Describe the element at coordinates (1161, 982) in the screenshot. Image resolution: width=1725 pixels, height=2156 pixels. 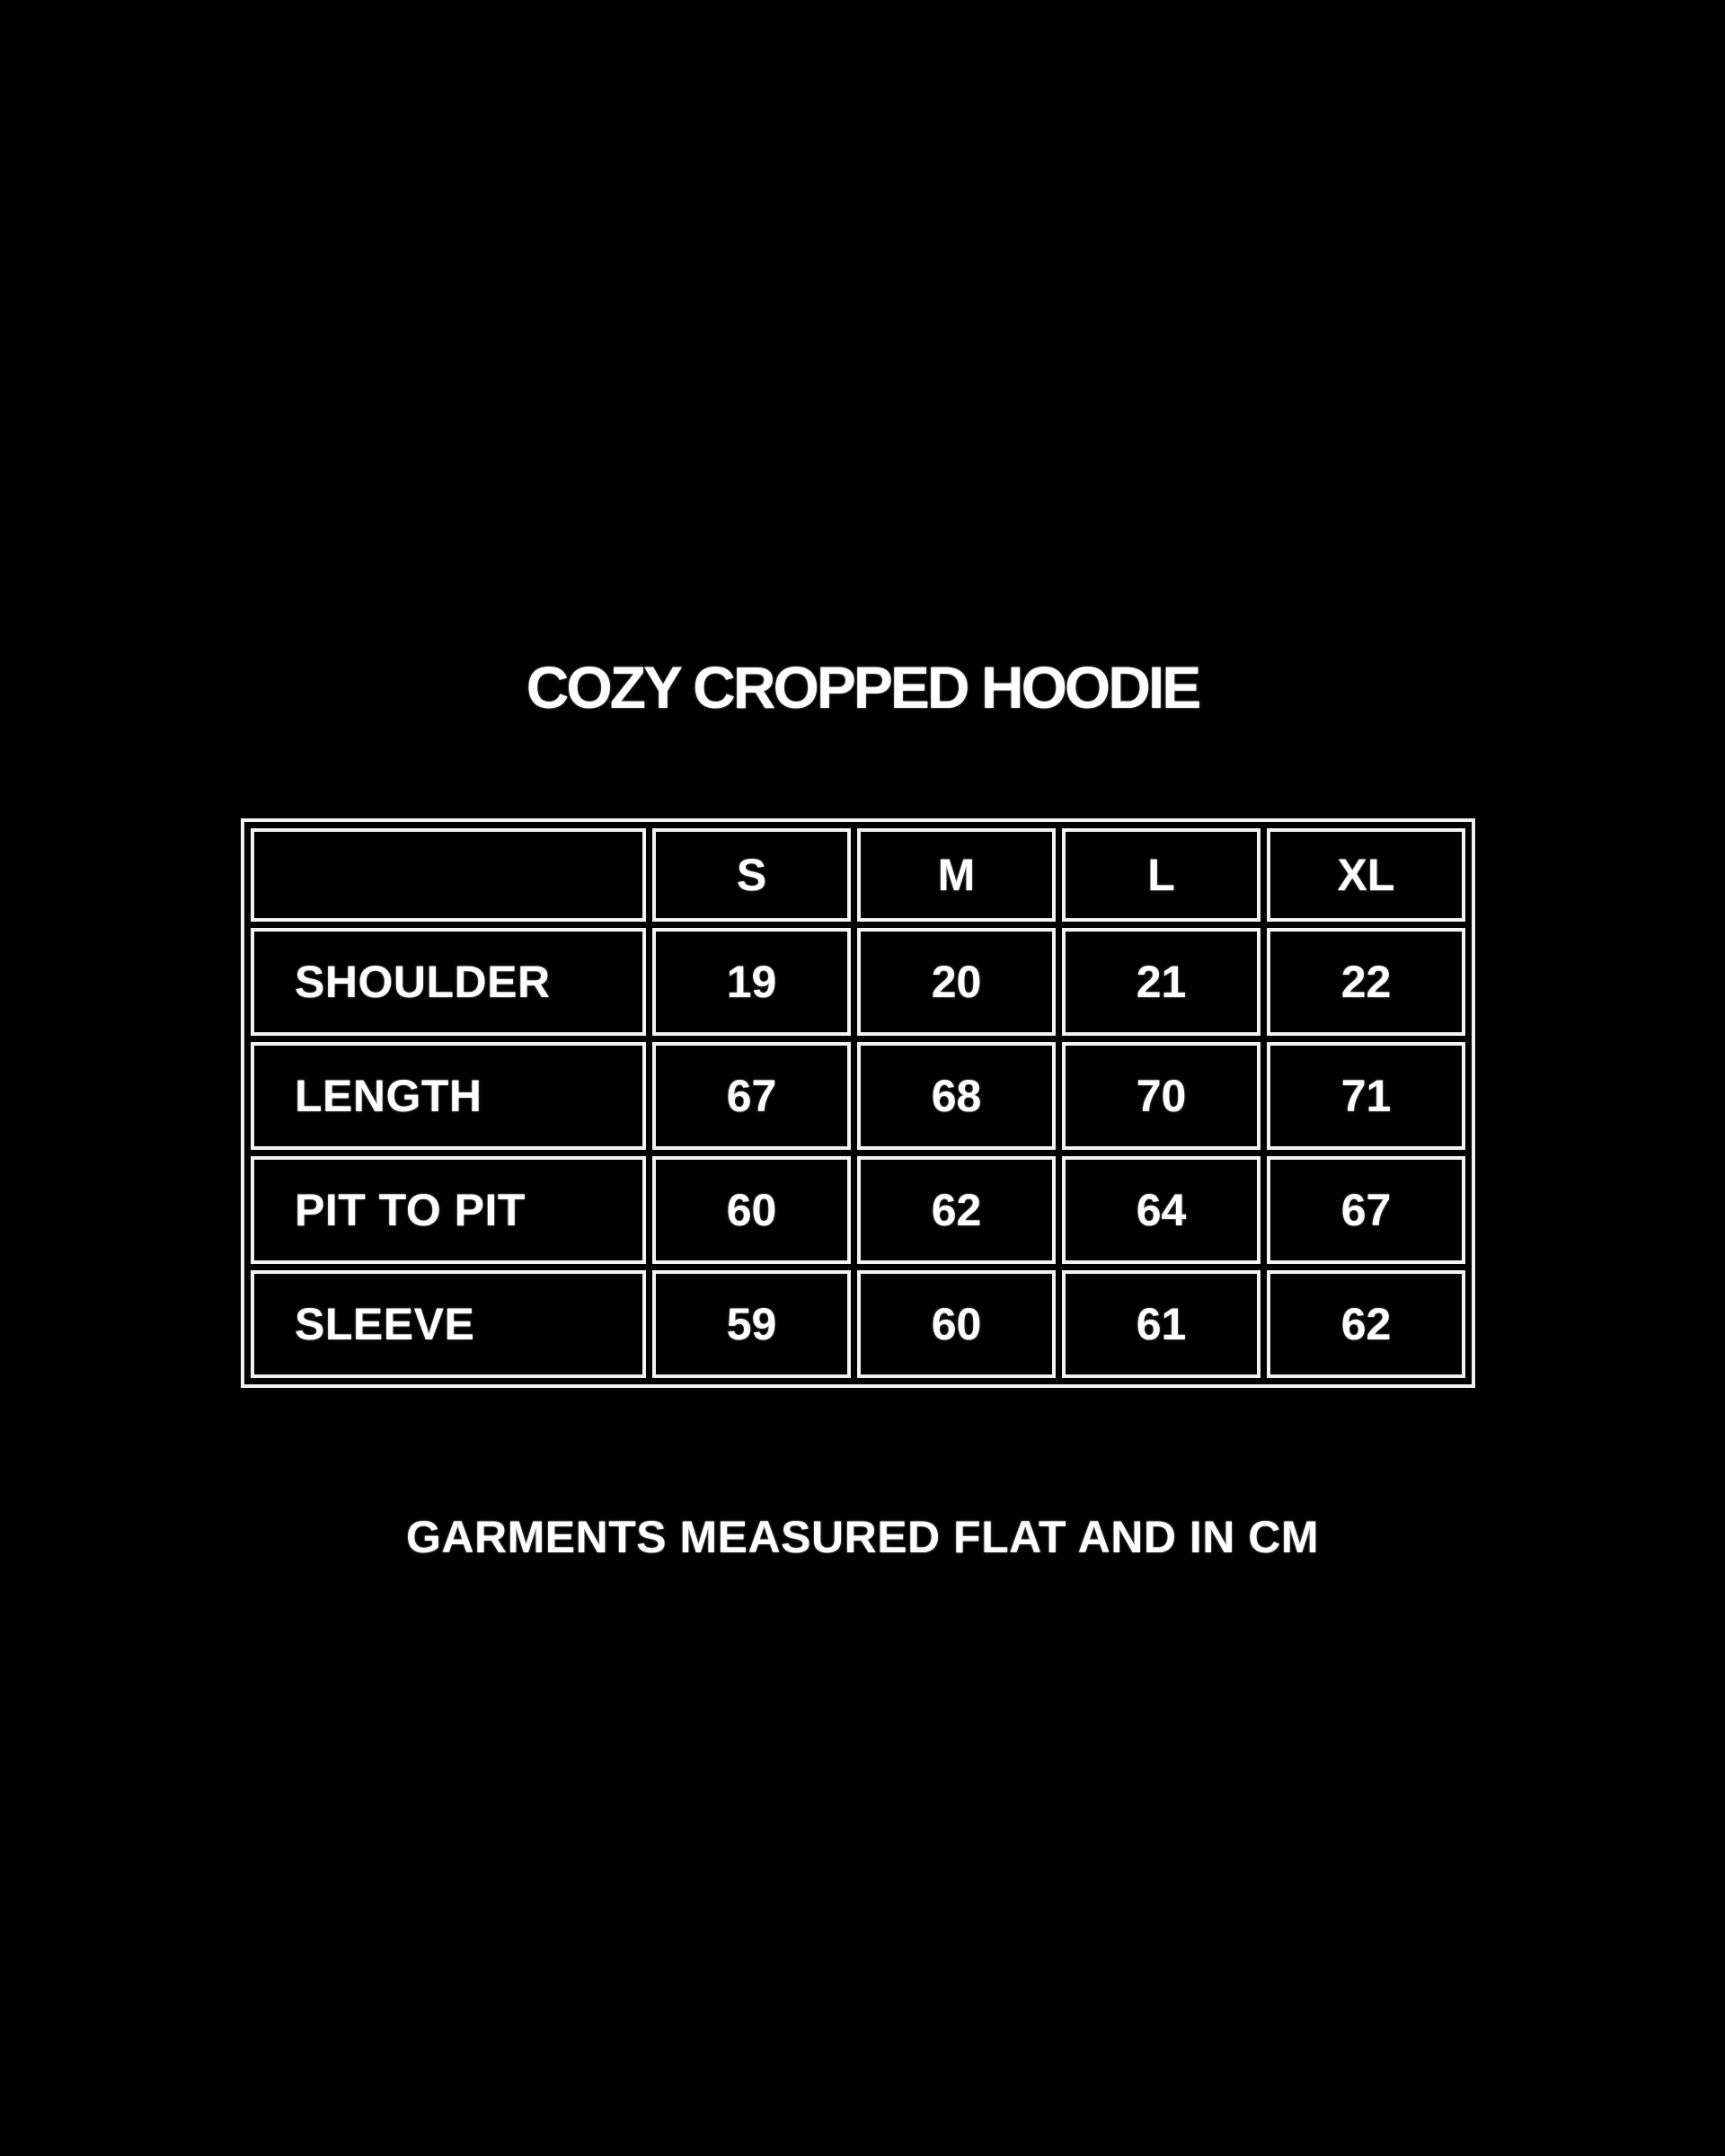
I see `measurement-value-cell: 21` at that location.